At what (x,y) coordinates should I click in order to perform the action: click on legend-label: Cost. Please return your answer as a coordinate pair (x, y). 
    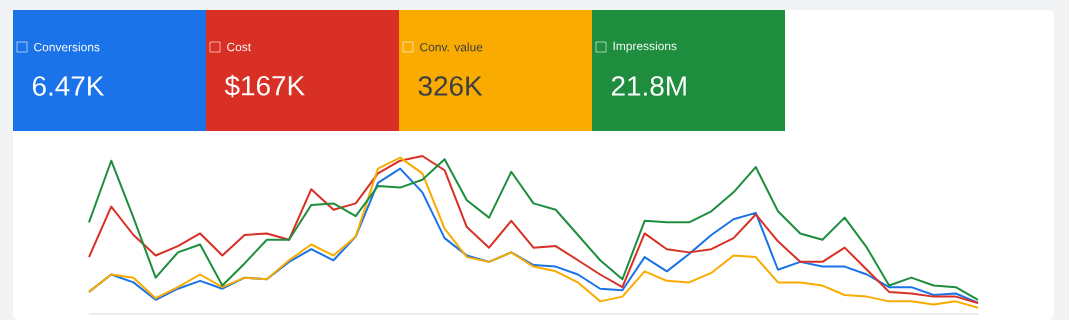
    Looking at the image, I should click on (239, 47).